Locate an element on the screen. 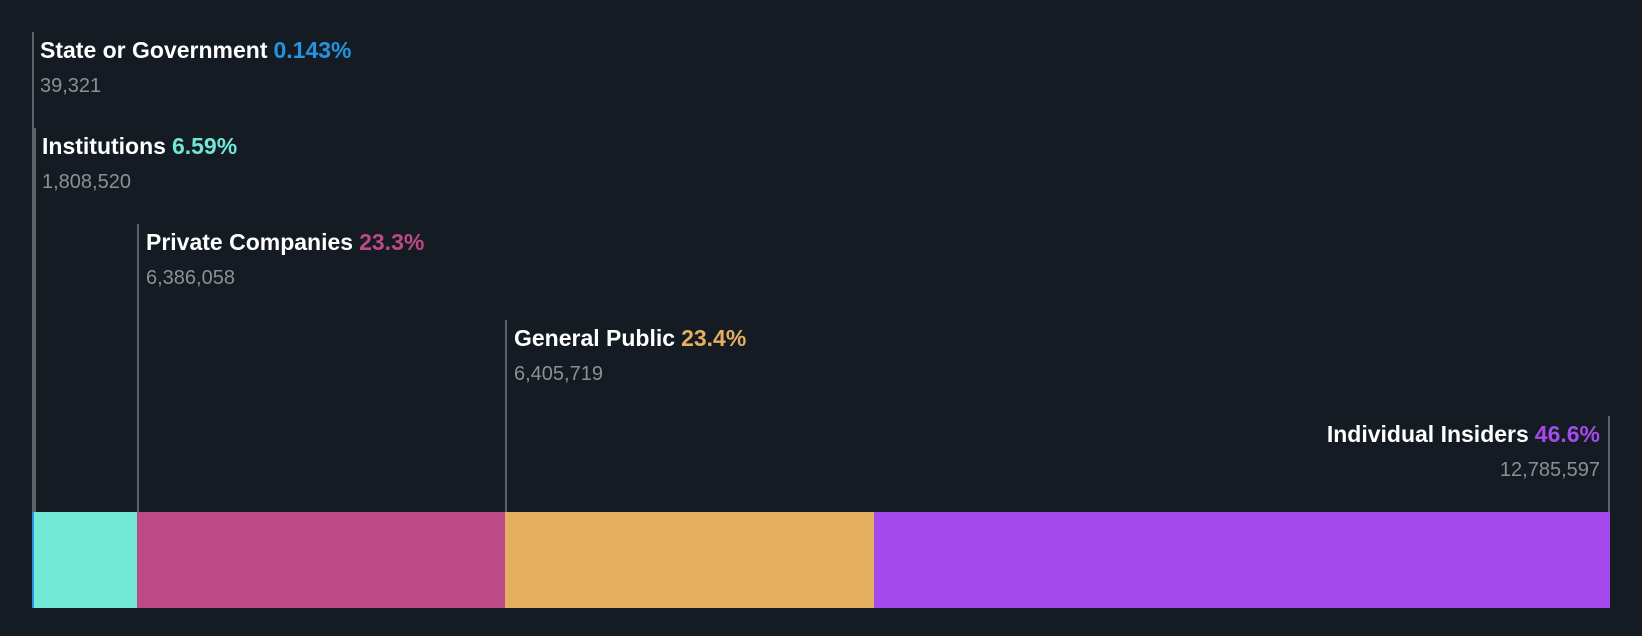 The image size is (1642, 636). bar-segment-general-public is located at coordinates (689, 560).